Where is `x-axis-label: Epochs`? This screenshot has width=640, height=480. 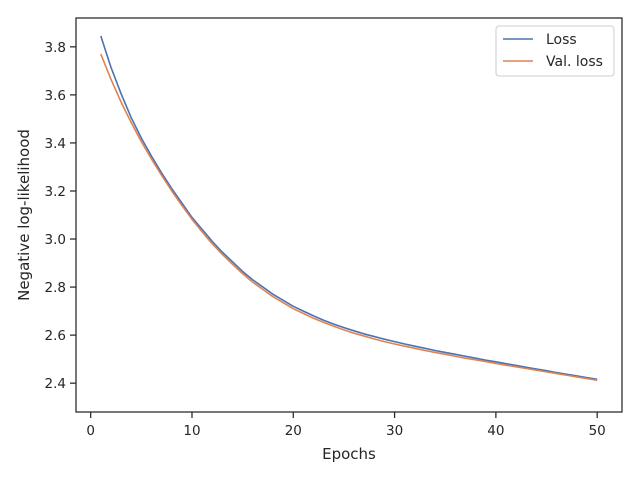 x-axis-label: Epochs is located at coordinates (349, 454).